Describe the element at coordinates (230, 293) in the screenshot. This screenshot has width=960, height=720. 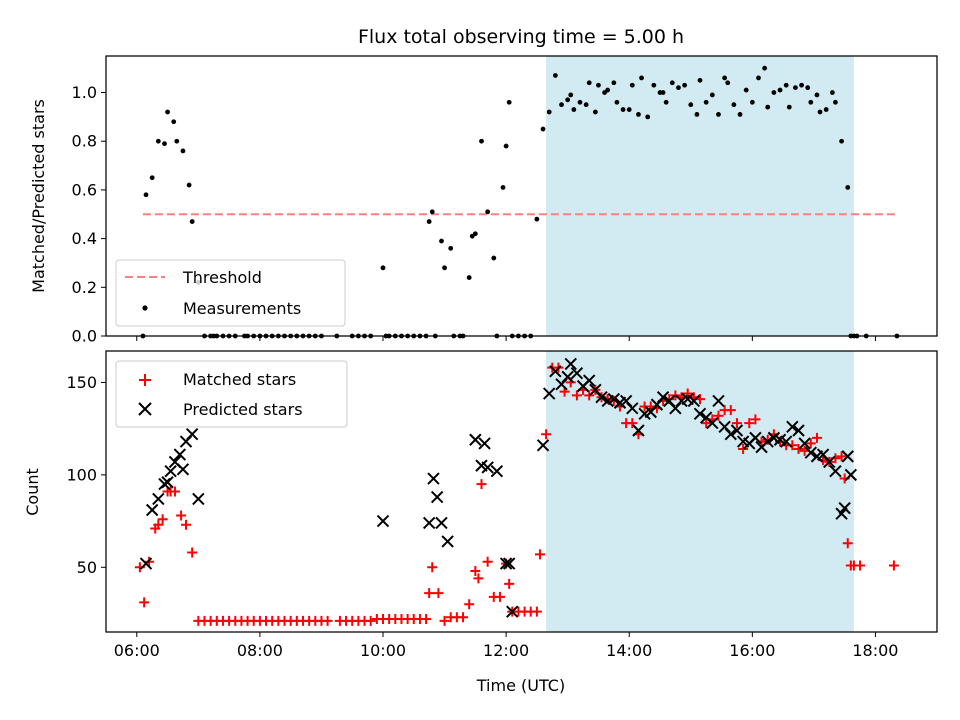
I see `top-legend-box` at that location.